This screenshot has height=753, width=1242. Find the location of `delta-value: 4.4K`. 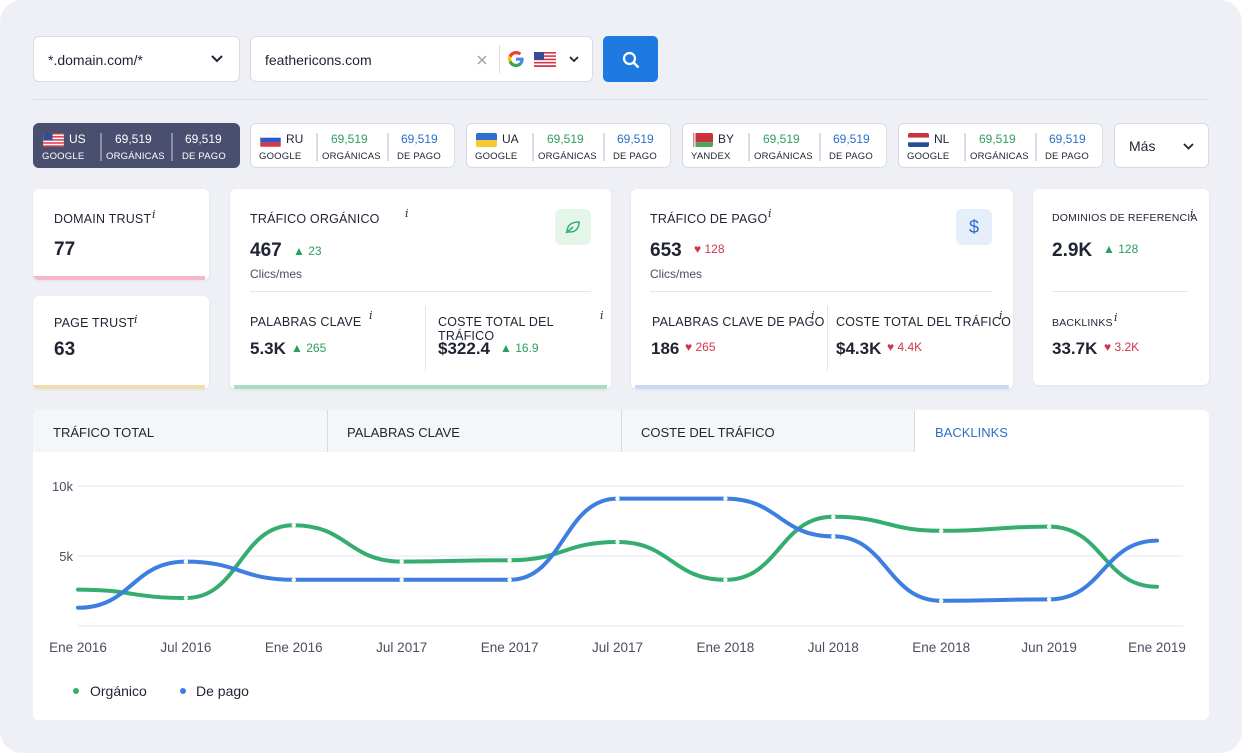

delta-value: 4.4K is located at coordinates (910, 347).